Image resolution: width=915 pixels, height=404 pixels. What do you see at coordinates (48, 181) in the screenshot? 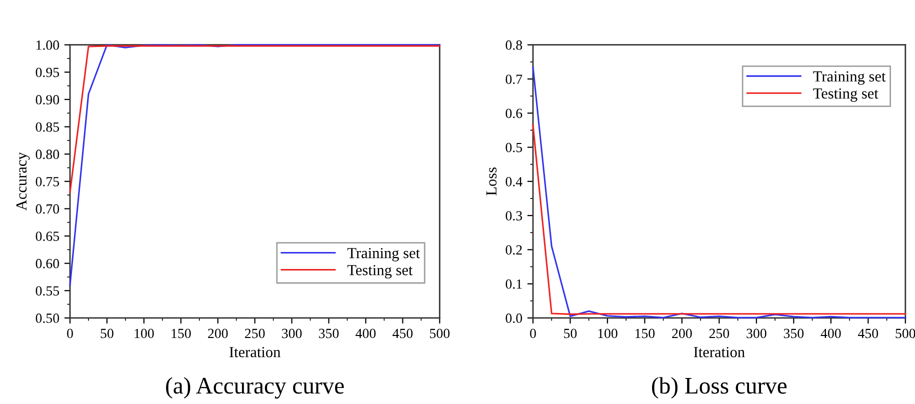
I see `y-tick-label: 0.75` at bounding box center [48, 181].